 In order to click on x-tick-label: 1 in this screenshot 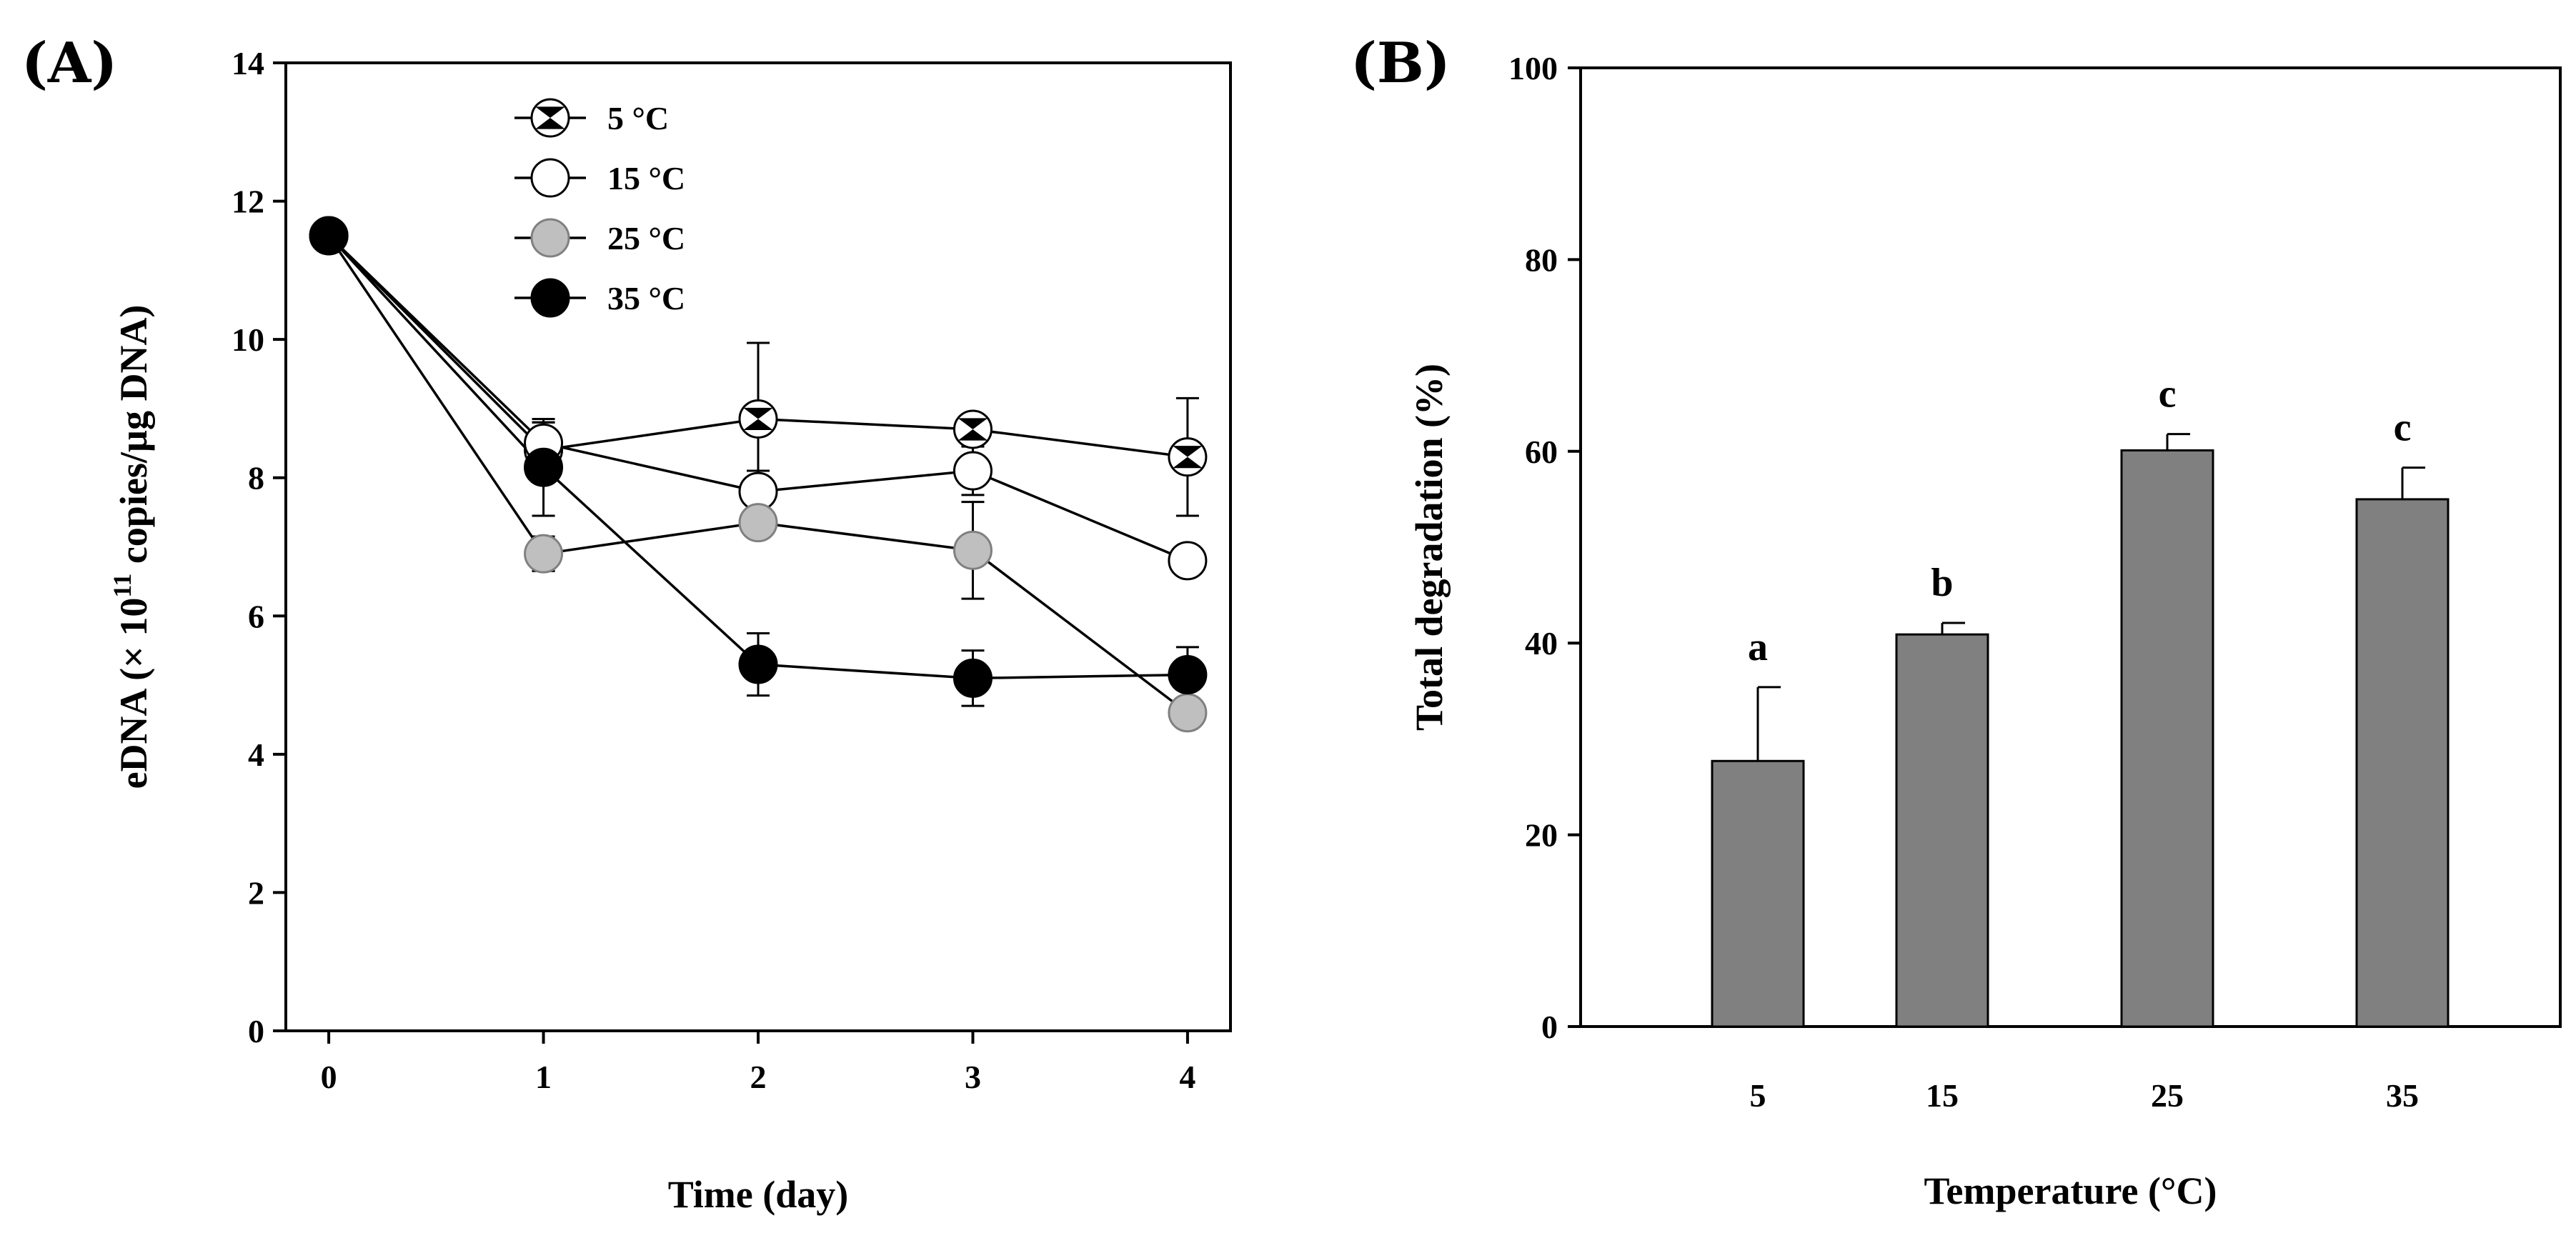, I will do `click(543, 1077)`.